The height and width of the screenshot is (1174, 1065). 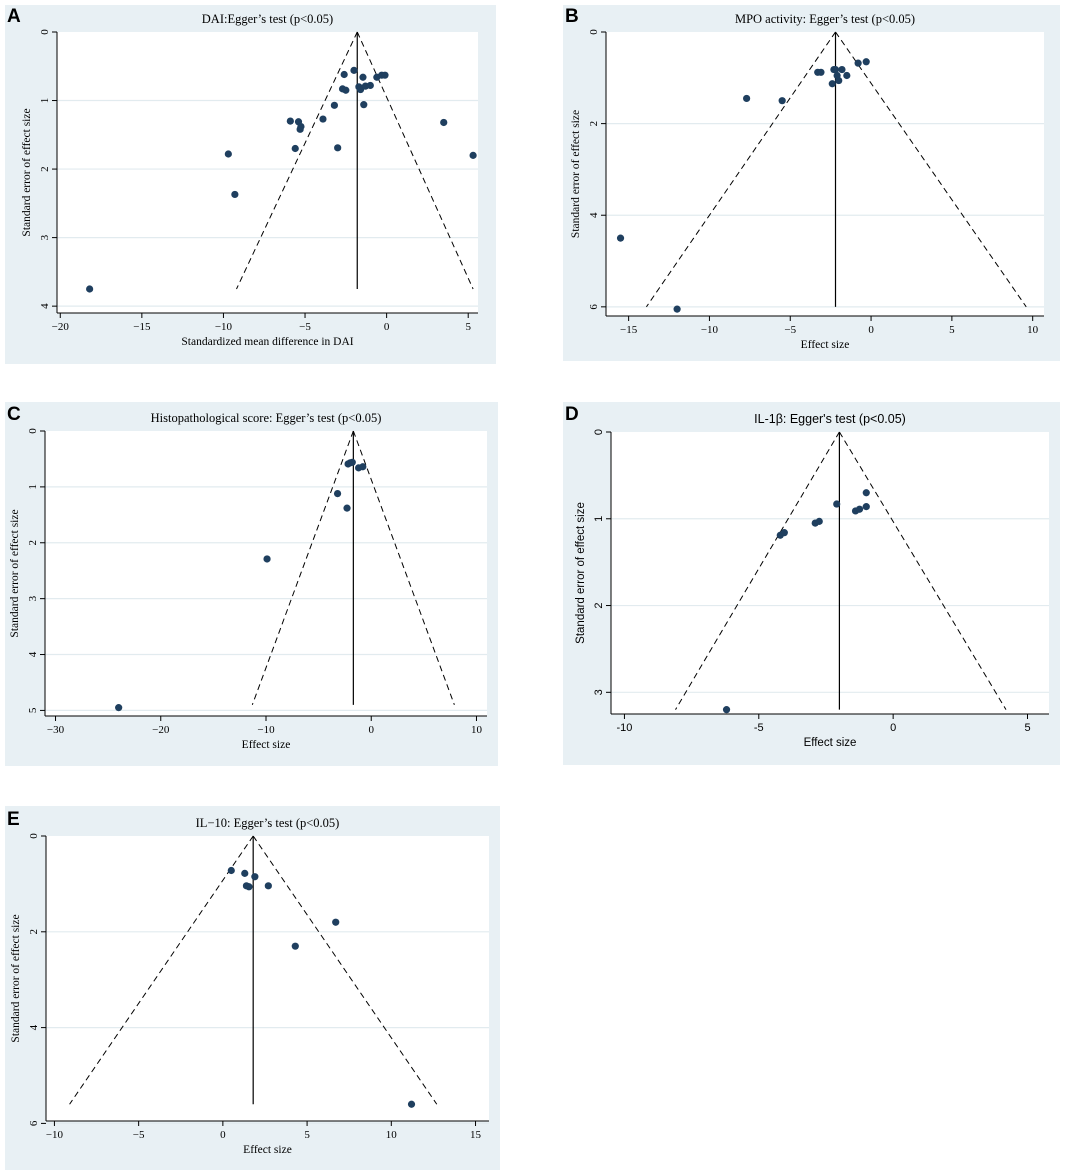 I want to click on x-tick-label: -10, so click(x=624, y=728).